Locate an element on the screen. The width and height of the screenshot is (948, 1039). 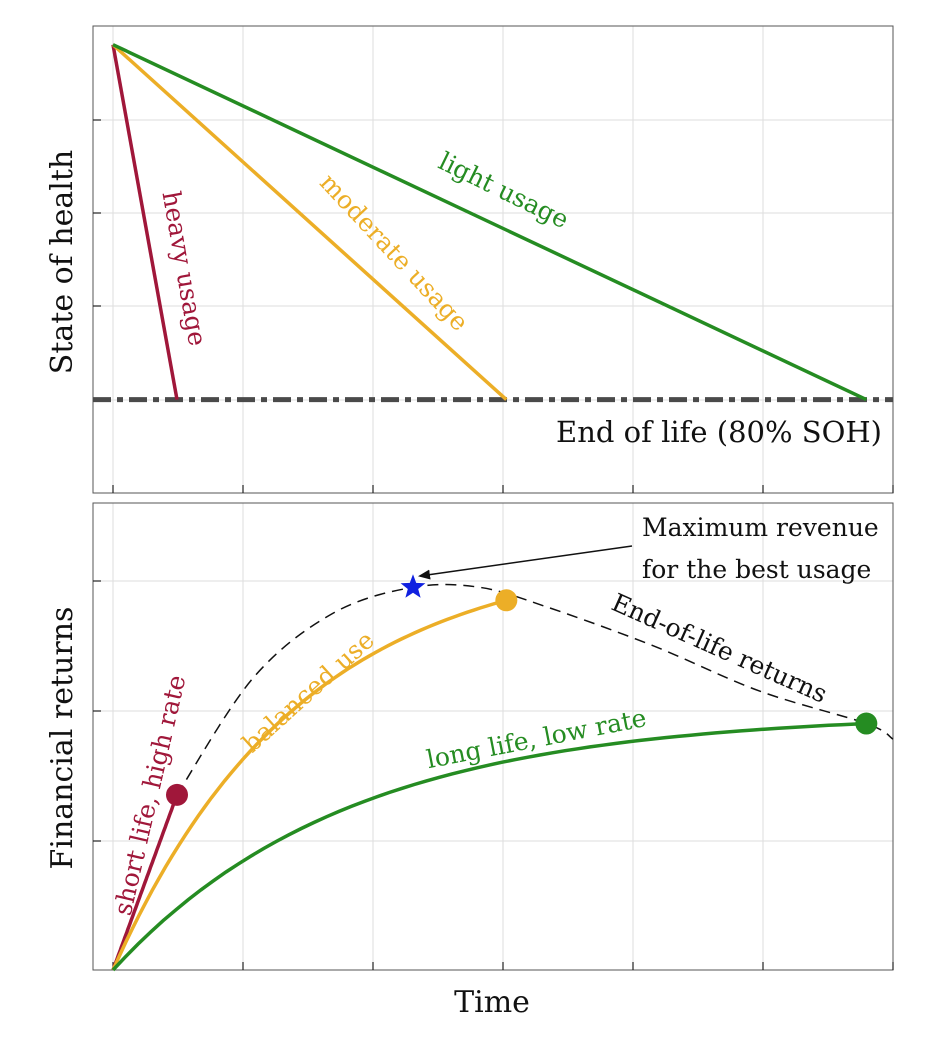
soh-heavy-line is located at coordinates (145, 222).